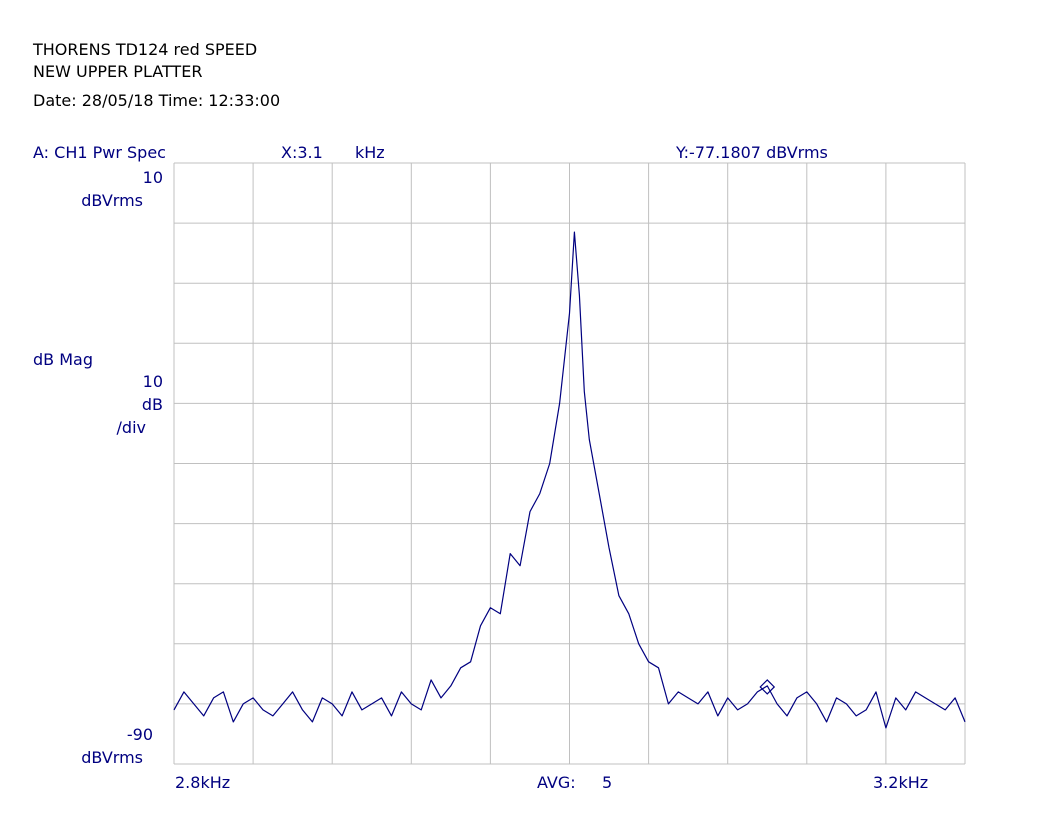 The width and height of the screenshot is (1056, 824). Describe the element at coordinates (152, 381) in the screenshot. I see `y-scale-value: 10` at that location.